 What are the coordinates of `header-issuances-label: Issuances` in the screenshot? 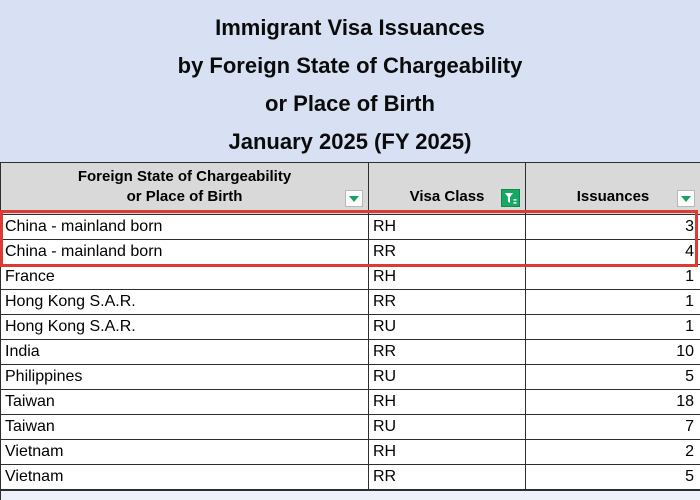 It's located at (613, 196).